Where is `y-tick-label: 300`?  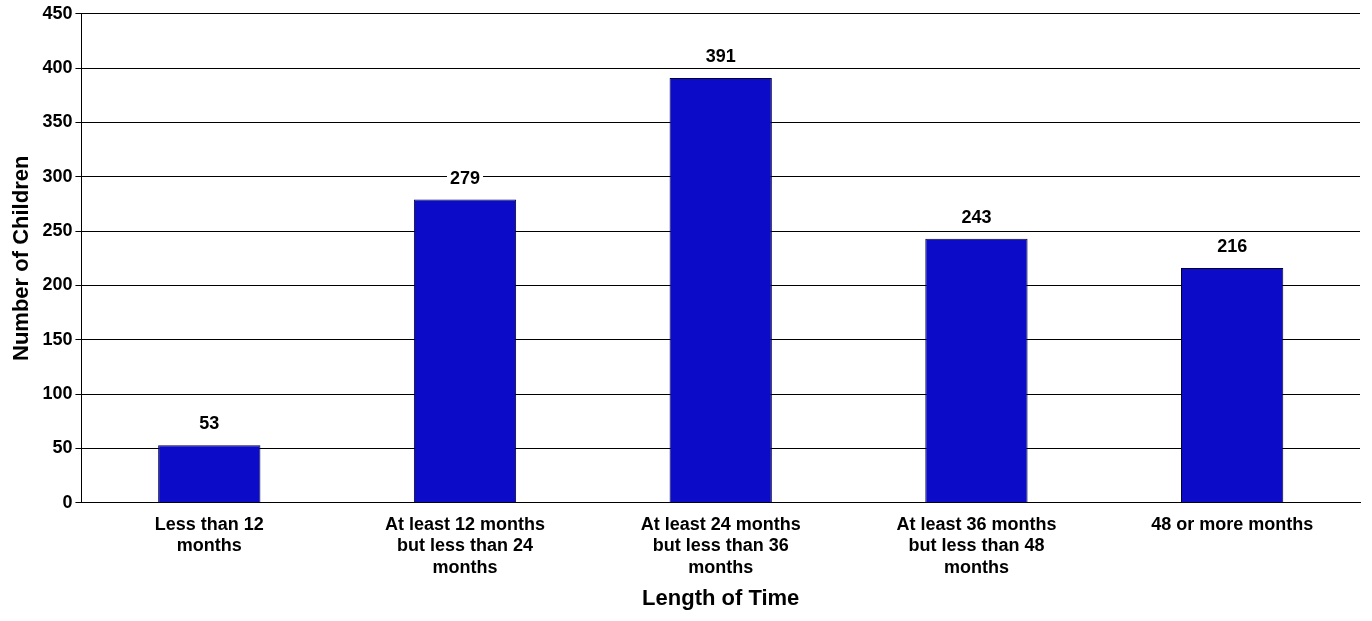 y-tick-label: 300 is located at coordinates (57, 175).